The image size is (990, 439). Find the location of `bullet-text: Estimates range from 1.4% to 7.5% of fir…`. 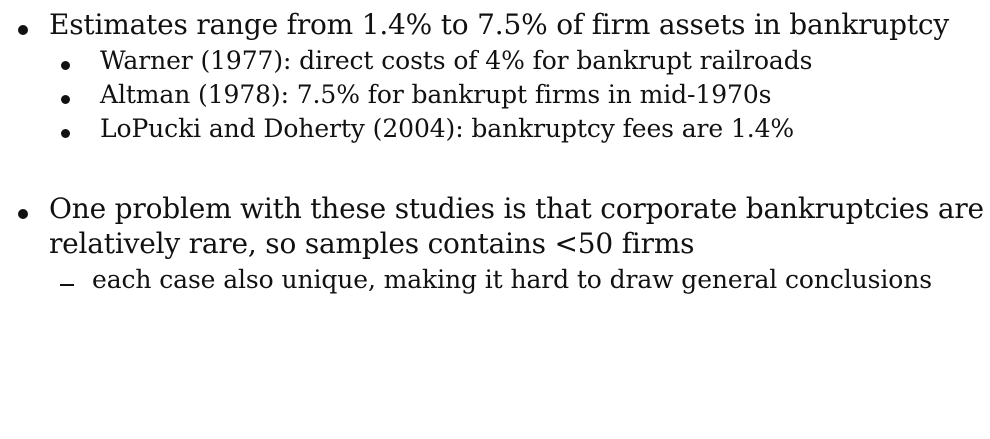

bullet-text: Estimates range from 1.4% to 7.5% of fir… is located at coordinates (499, 24).